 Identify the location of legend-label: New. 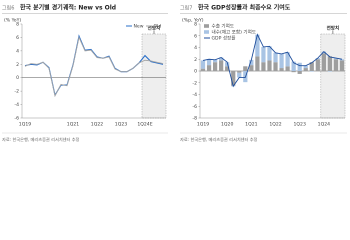
(139, 27).